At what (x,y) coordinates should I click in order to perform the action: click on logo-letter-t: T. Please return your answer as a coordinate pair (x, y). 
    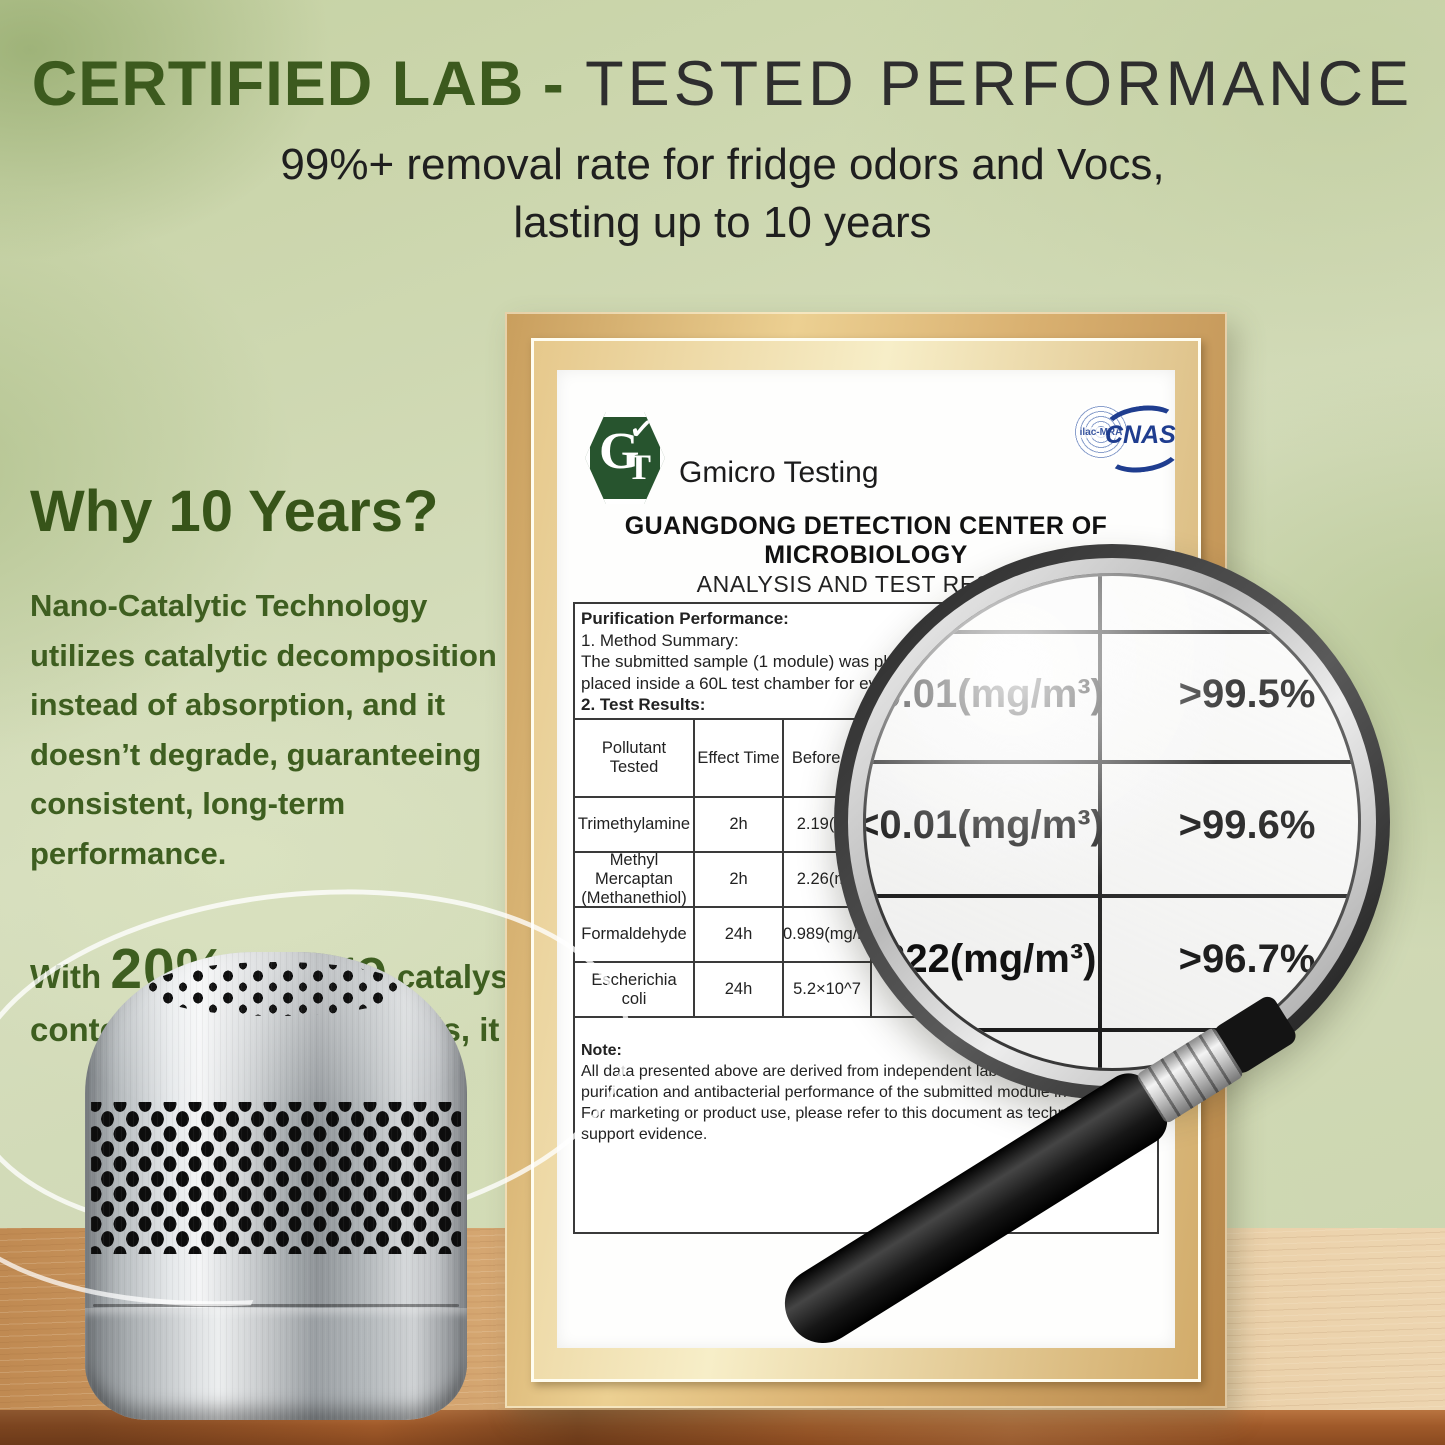
    Looking at the image, I should click on (639, 467).